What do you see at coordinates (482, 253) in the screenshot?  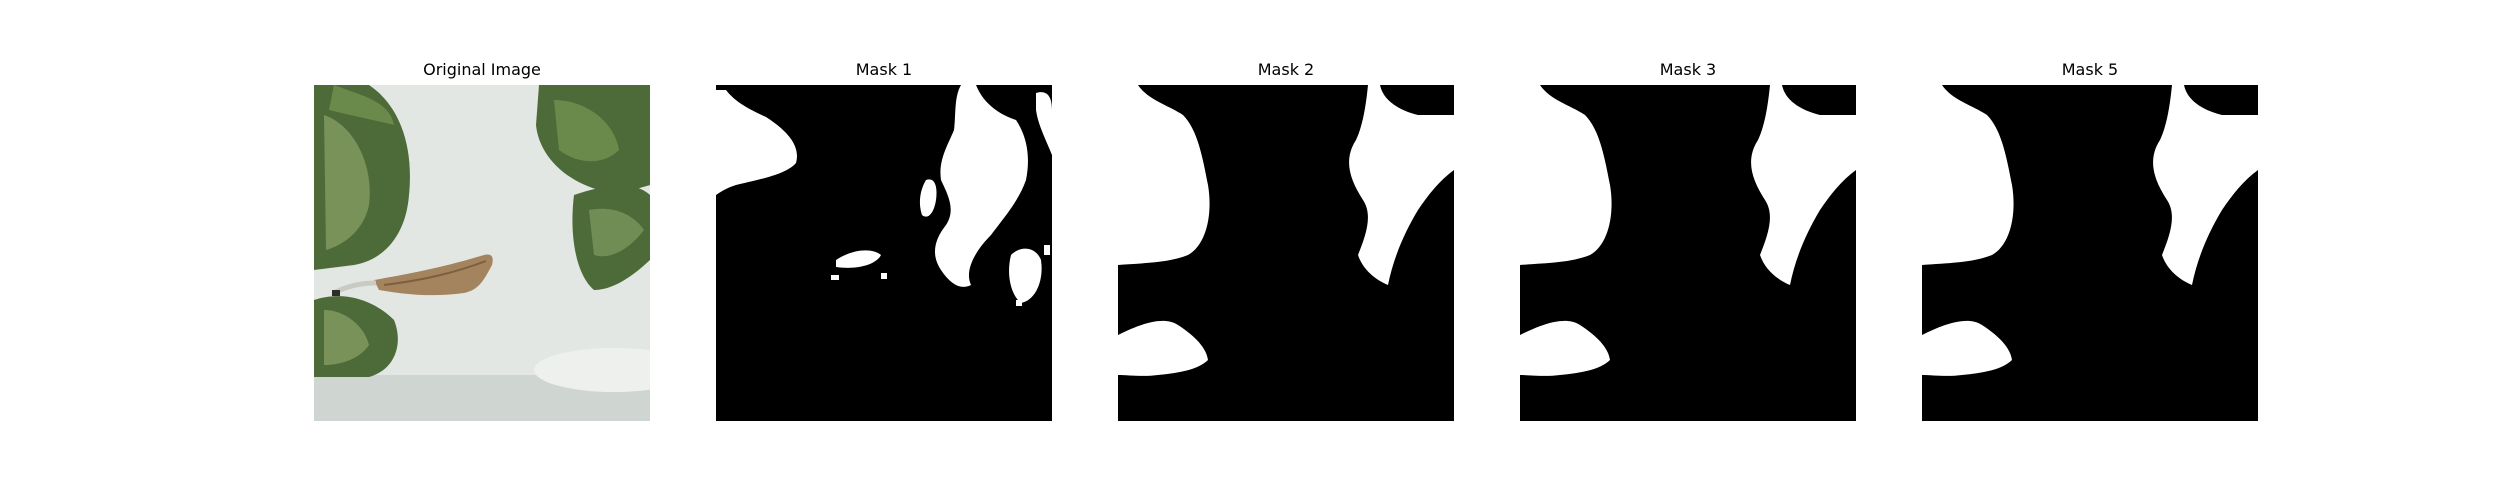 I see `original-image` at bounding box center [482, 253].